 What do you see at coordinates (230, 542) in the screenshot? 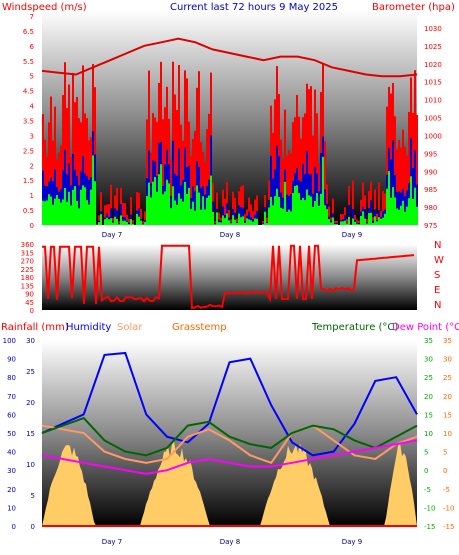
I see `day-label: Day 8` at bounding box center [230, 542].